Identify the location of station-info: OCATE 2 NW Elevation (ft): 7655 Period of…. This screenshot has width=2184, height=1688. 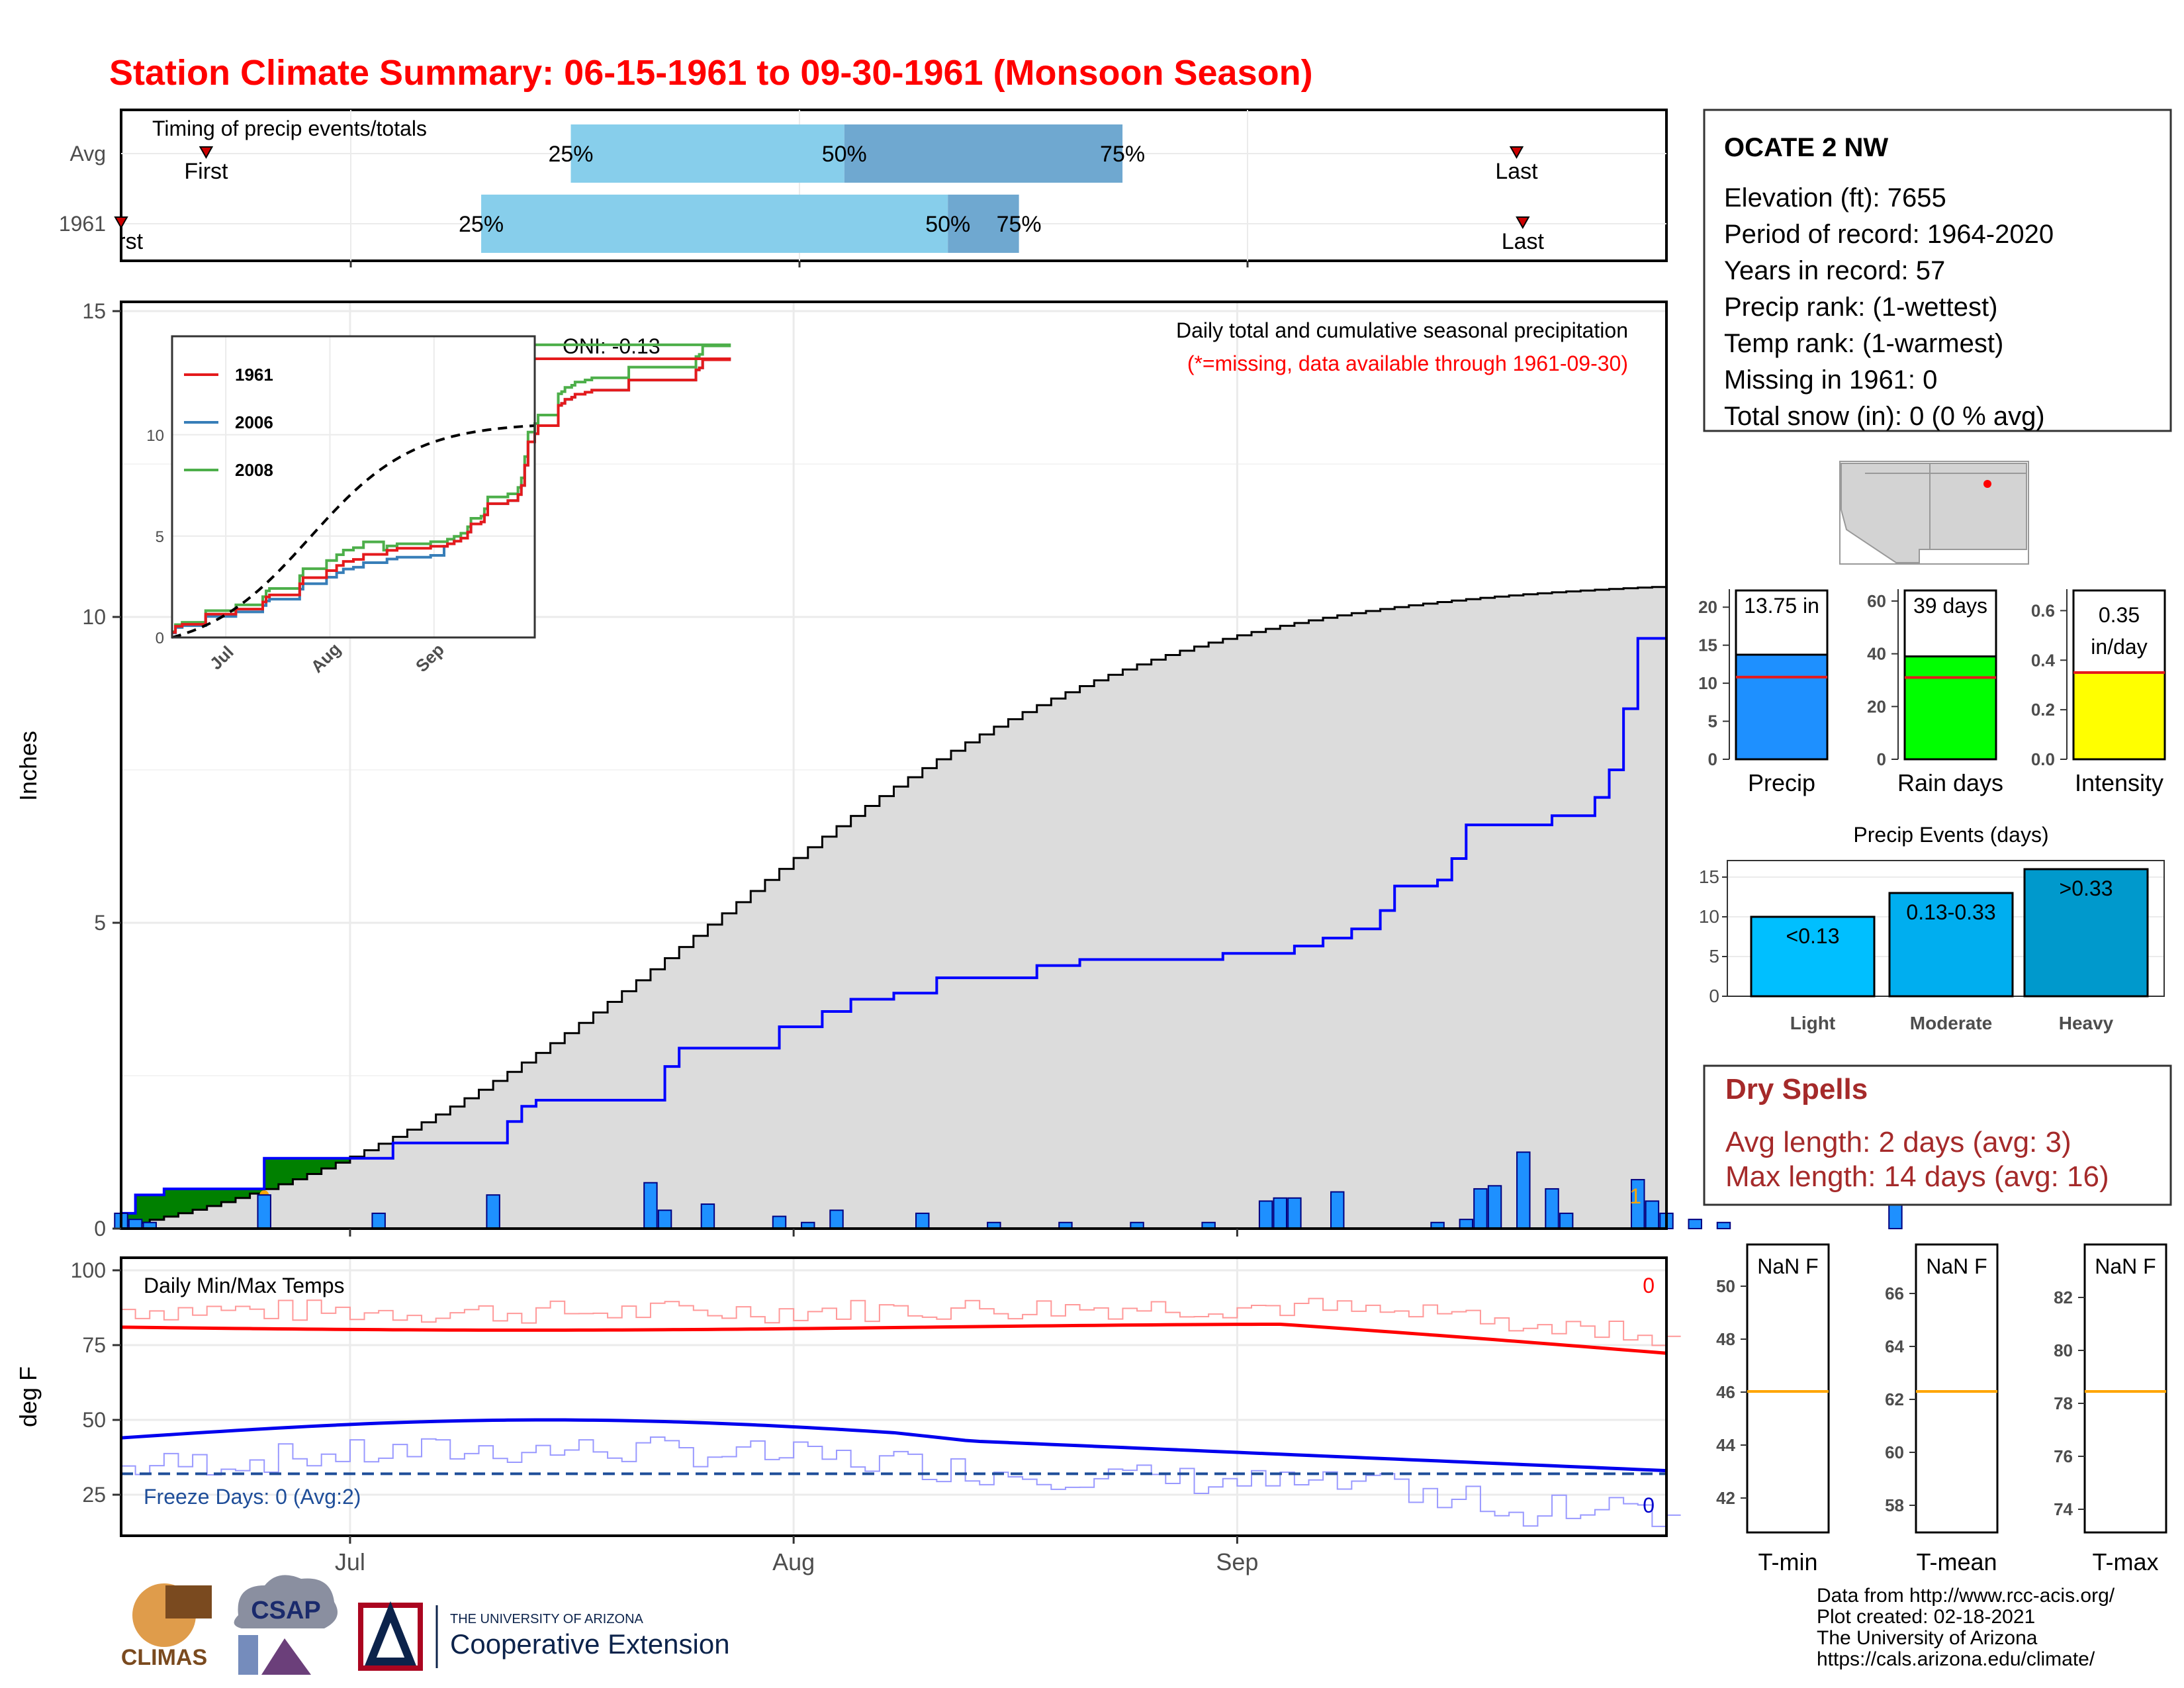
(1937, 270).